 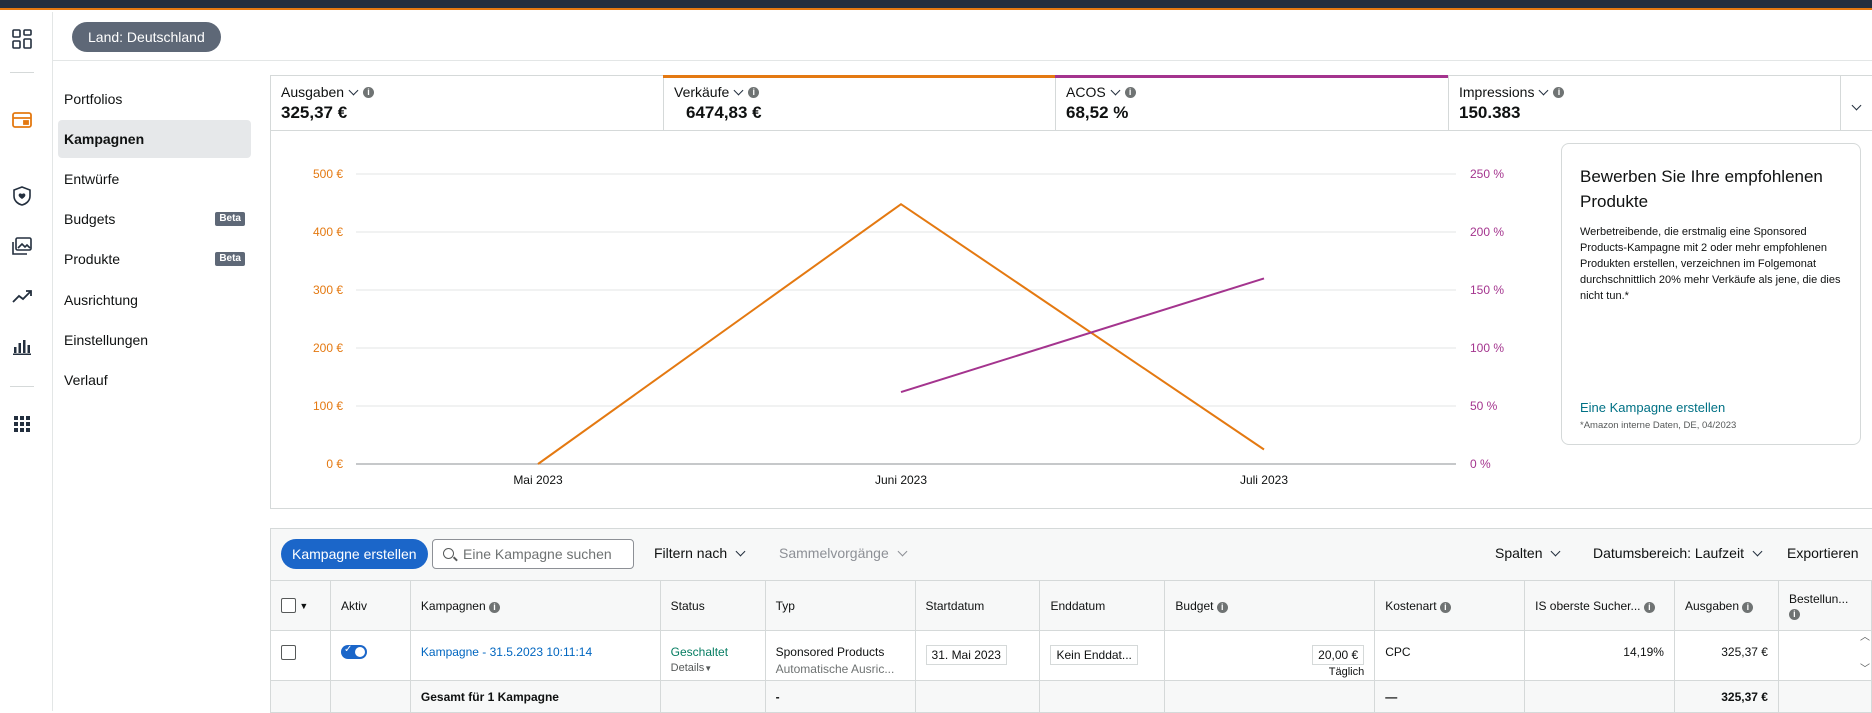 I want to click on select-all-cell: ▼, so click(x=300, y=605).